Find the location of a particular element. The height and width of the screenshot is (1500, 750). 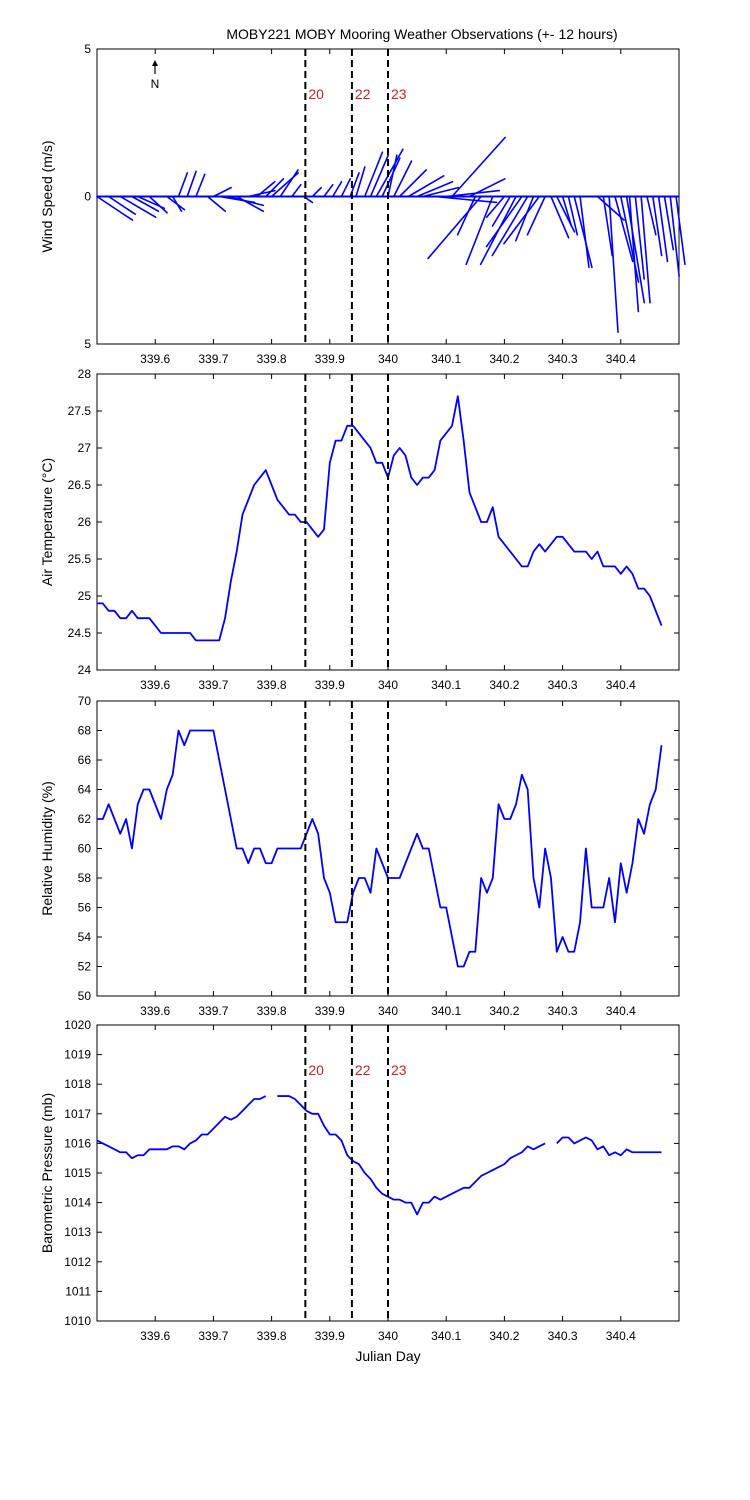

y-tick-label: 68 is located at coordinates (85, 731).